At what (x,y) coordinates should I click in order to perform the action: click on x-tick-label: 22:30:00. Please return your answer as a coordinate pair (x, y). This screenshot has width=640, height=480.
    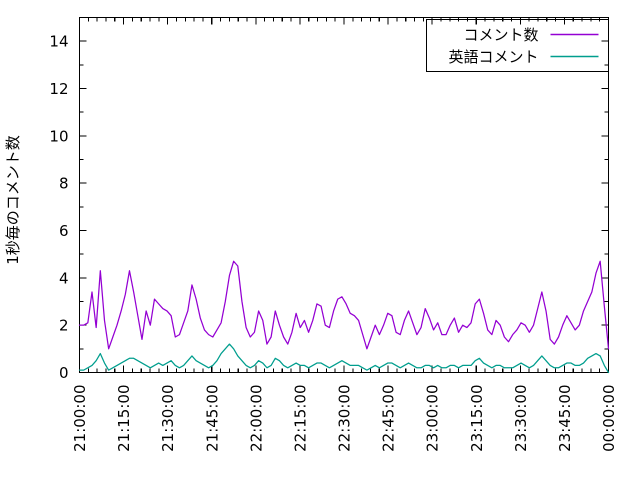
    Looking at the image, I should click on (345, 418).